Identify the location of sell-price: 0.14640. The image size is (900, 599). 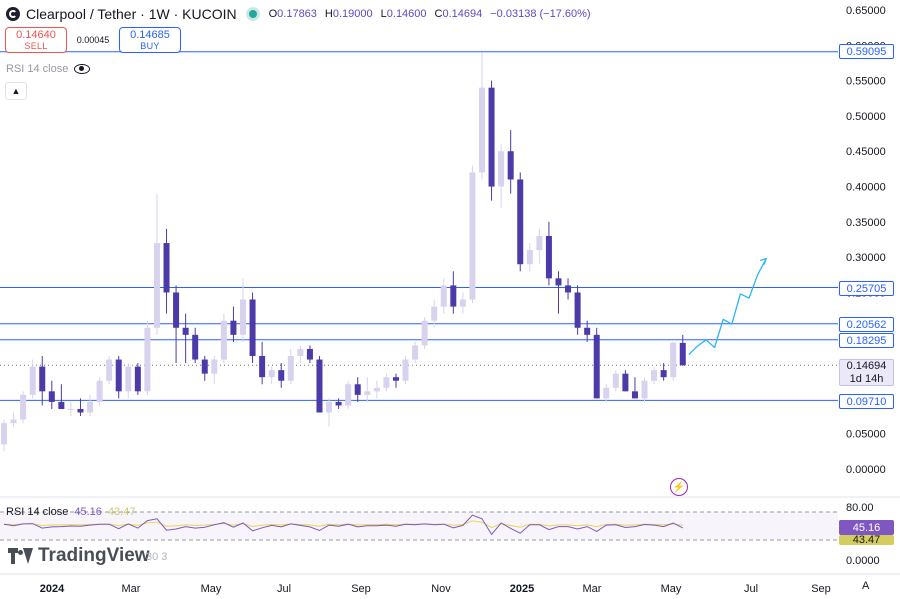
(36, 35).